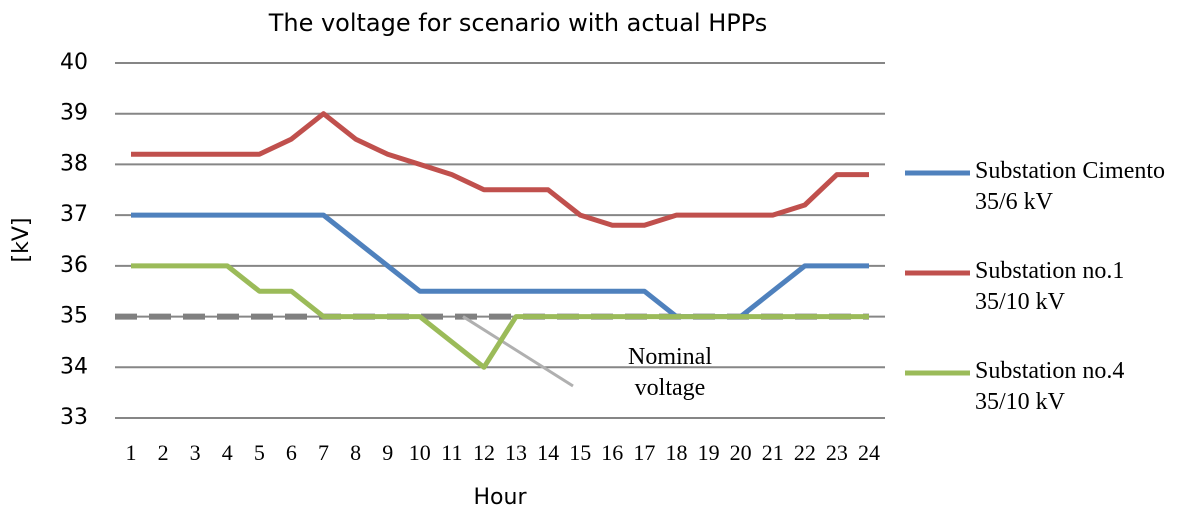 This screenshot has width=1197, height=515. I want to click on x-tick-label: 4, so click(227, 452).